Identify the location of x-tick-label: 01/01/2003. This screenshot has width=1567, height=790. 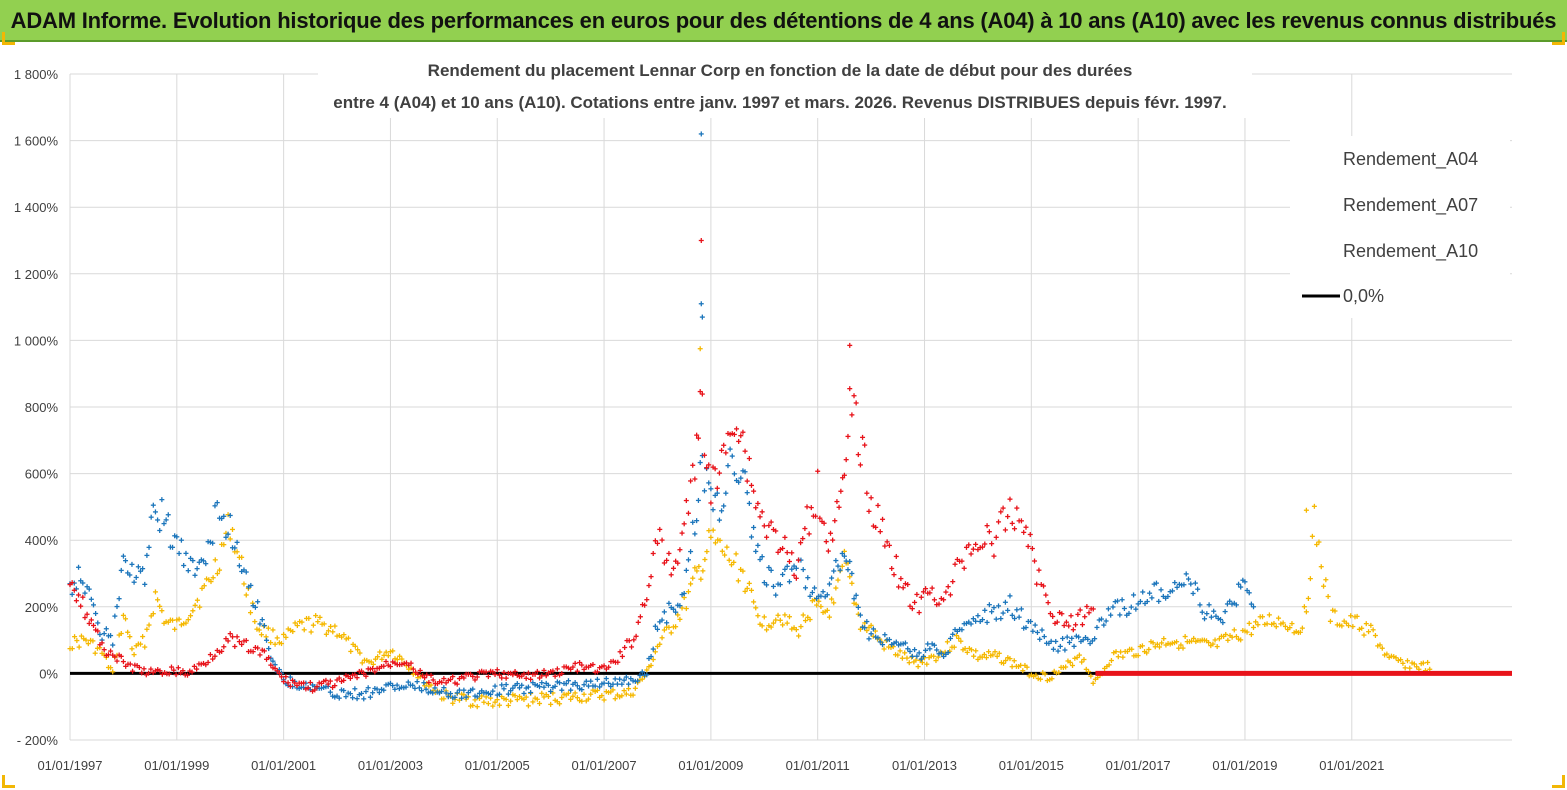
(390, 765).